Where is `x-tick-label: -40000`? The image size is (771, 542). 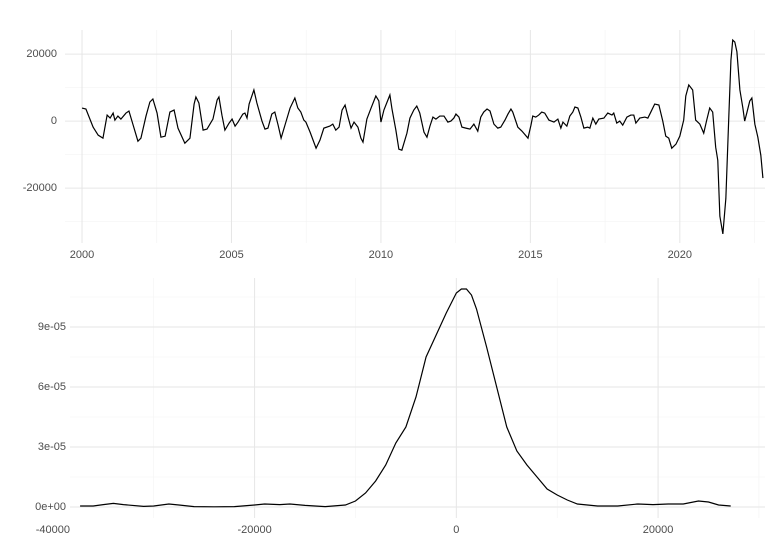
x-tick-label: -40000 is located at coordinates (53, 530).